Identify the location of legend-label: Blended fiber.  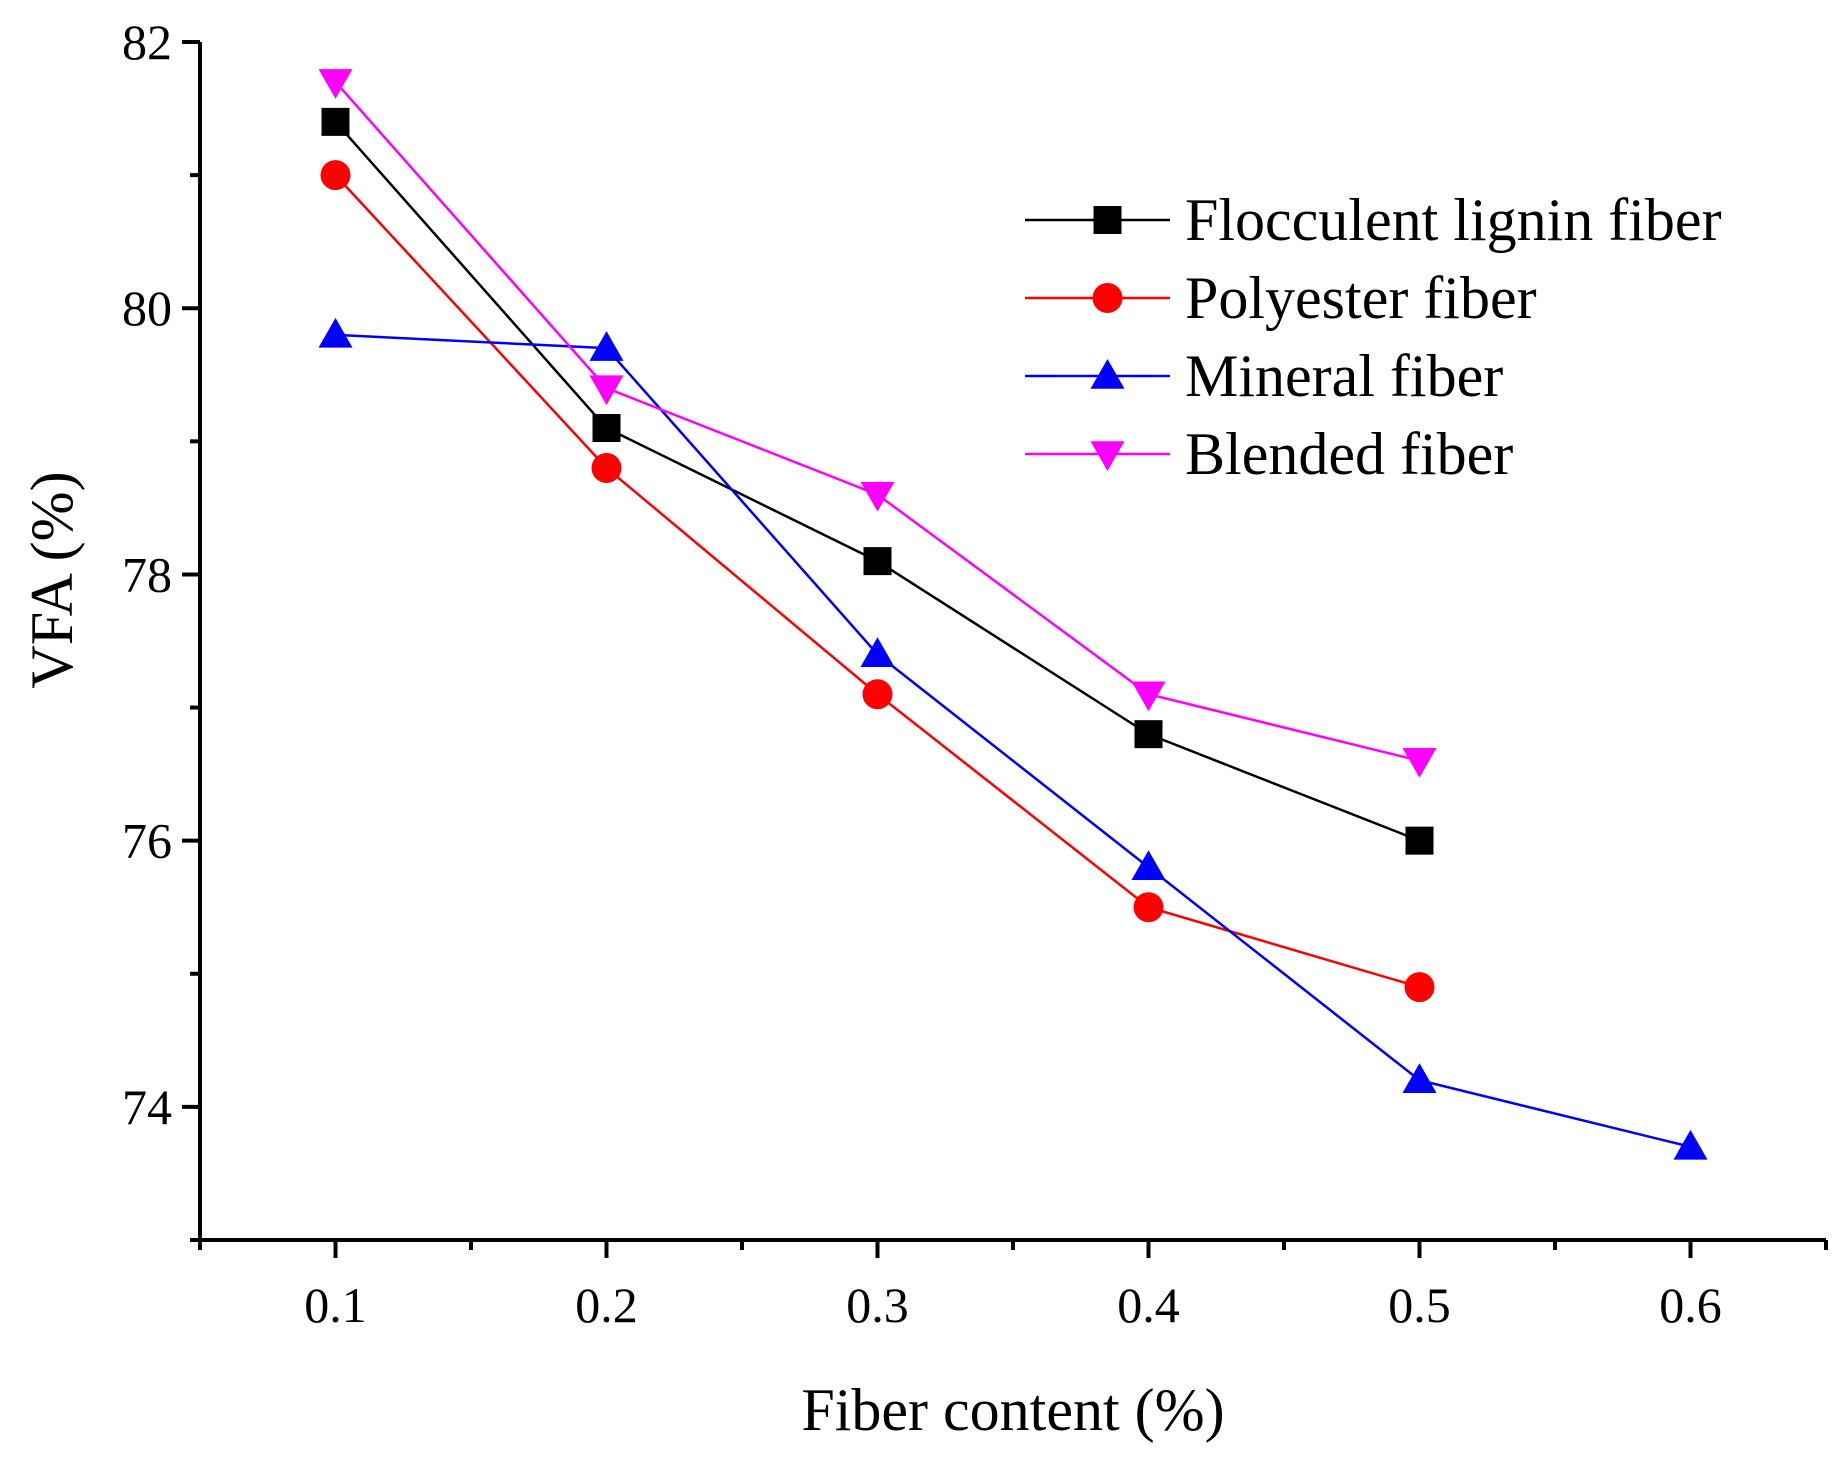
(1349, 454).